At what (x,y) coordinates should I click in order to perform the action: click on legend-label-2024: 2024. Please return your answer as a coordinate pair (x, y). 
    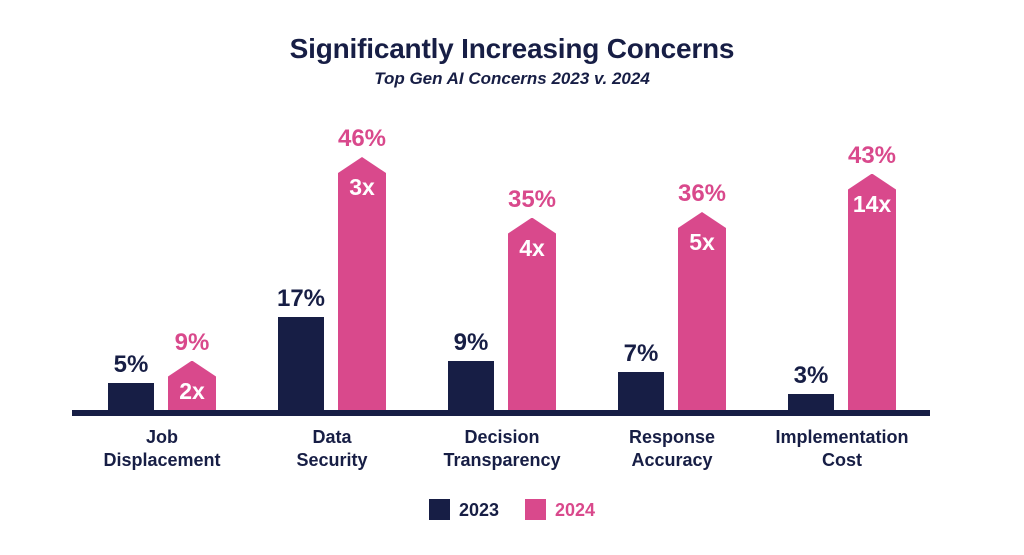
    Looking at the image, I should click on (575, 509).